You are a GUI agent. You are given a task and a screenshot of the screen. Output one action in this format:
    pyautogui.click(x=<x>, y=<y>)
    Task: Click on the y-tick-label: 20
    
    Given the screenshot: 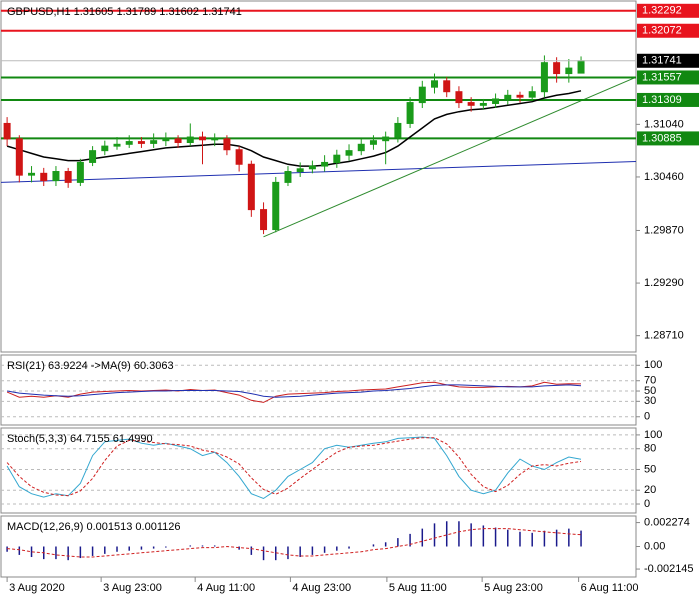 What is the action you would take?
    pyautogui.click(x=650, y=490)
    